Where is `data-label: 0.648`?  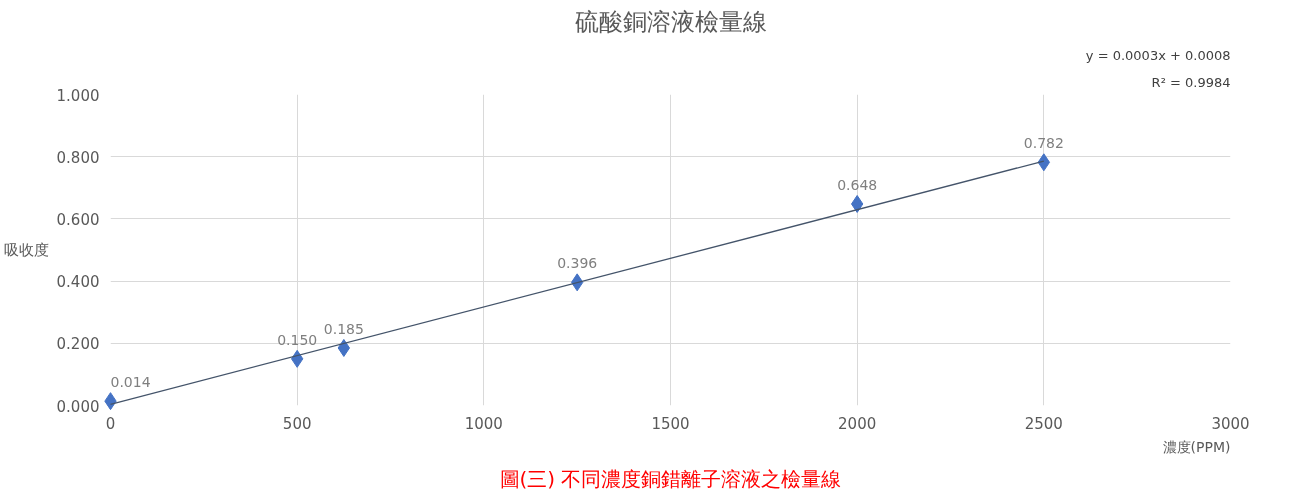 data-label: 0.648 is located at coordinates (857, 184).